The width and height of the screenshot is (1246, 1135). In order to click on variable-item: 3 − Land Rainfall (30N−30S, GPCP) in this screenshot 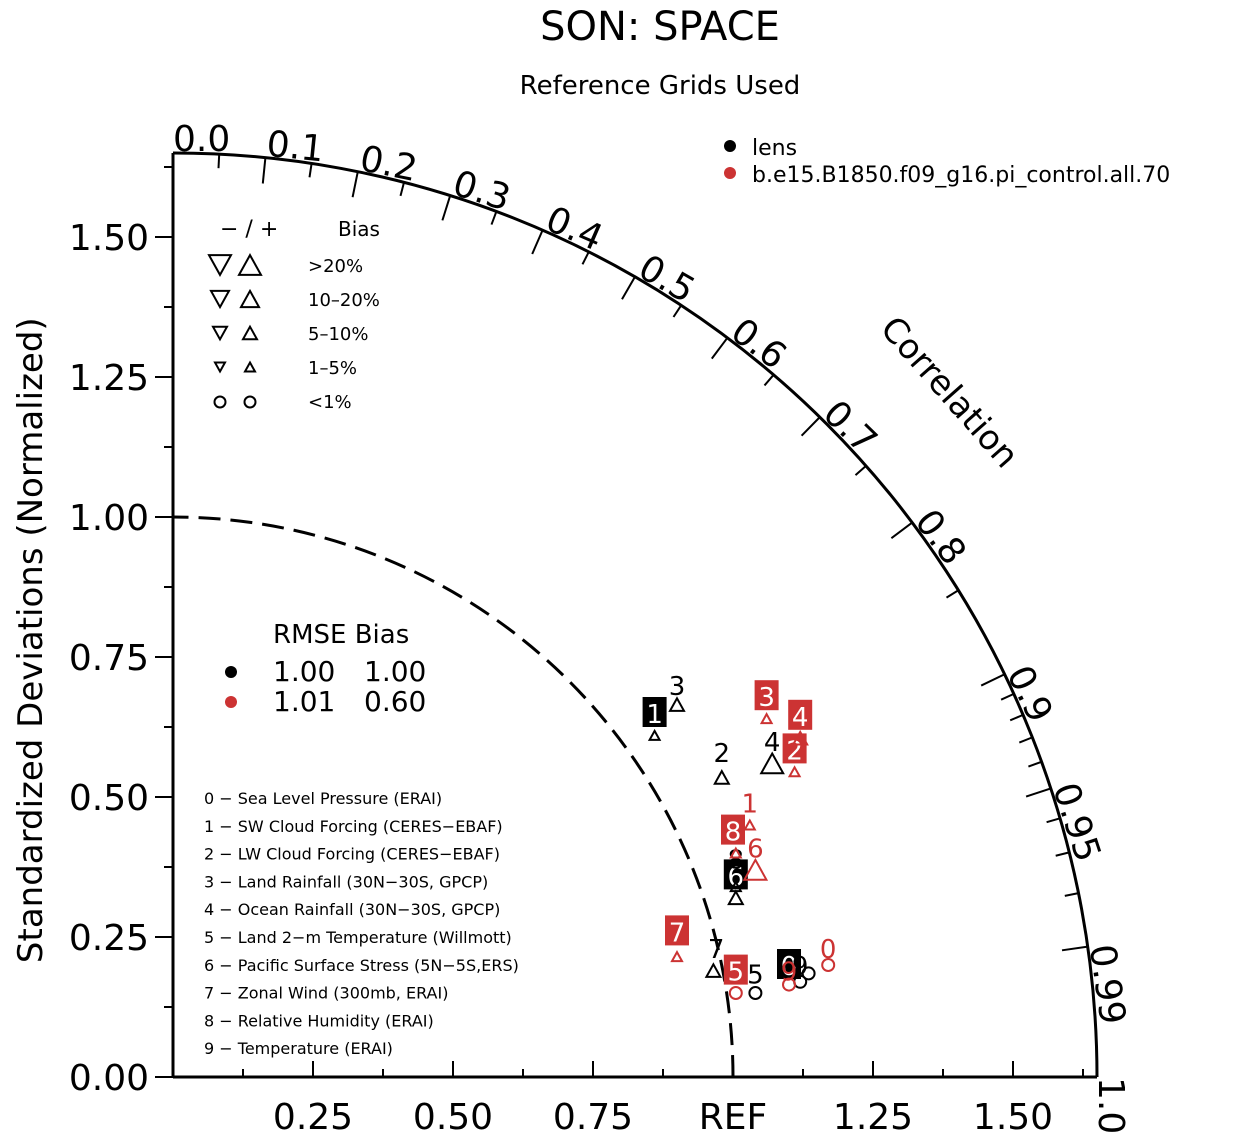, I will do `click(346, 881)`.